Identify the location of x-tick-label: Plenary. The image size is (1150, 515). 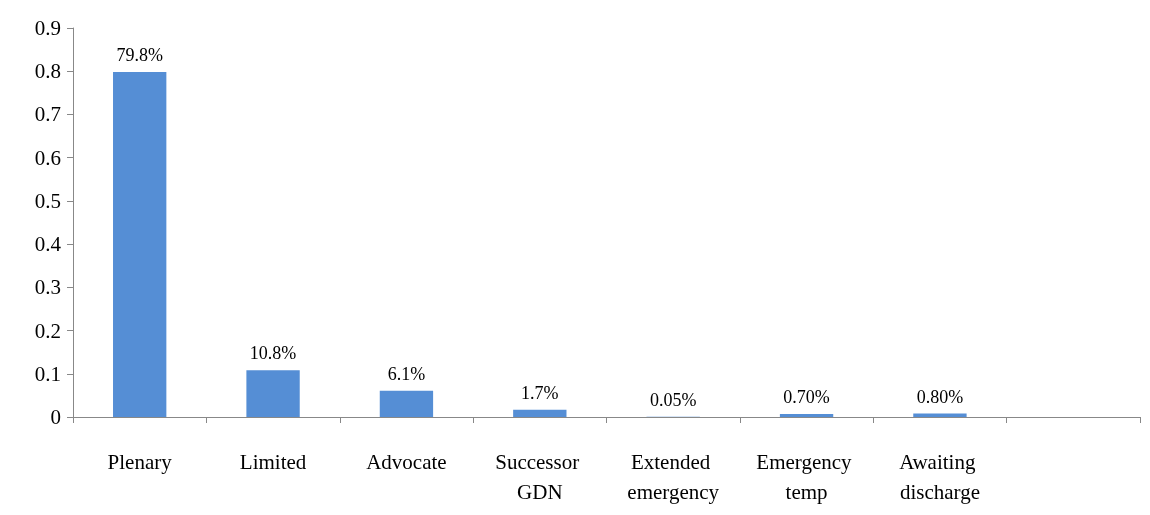
(140, 462).